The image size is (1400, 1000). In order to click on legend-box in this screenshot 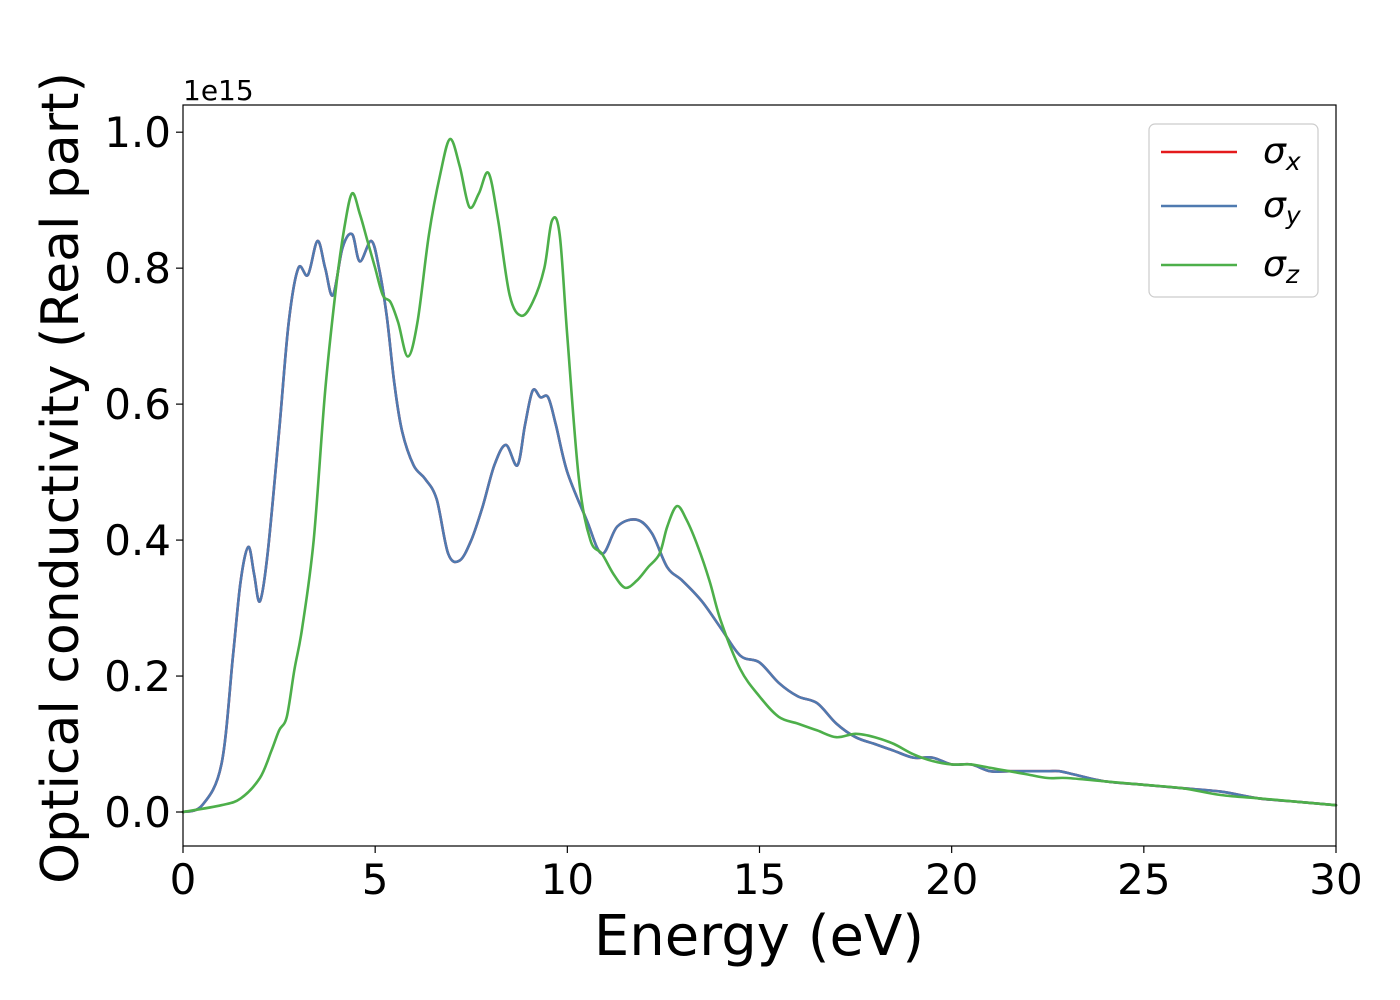, I will do `click(1233, 210)`.